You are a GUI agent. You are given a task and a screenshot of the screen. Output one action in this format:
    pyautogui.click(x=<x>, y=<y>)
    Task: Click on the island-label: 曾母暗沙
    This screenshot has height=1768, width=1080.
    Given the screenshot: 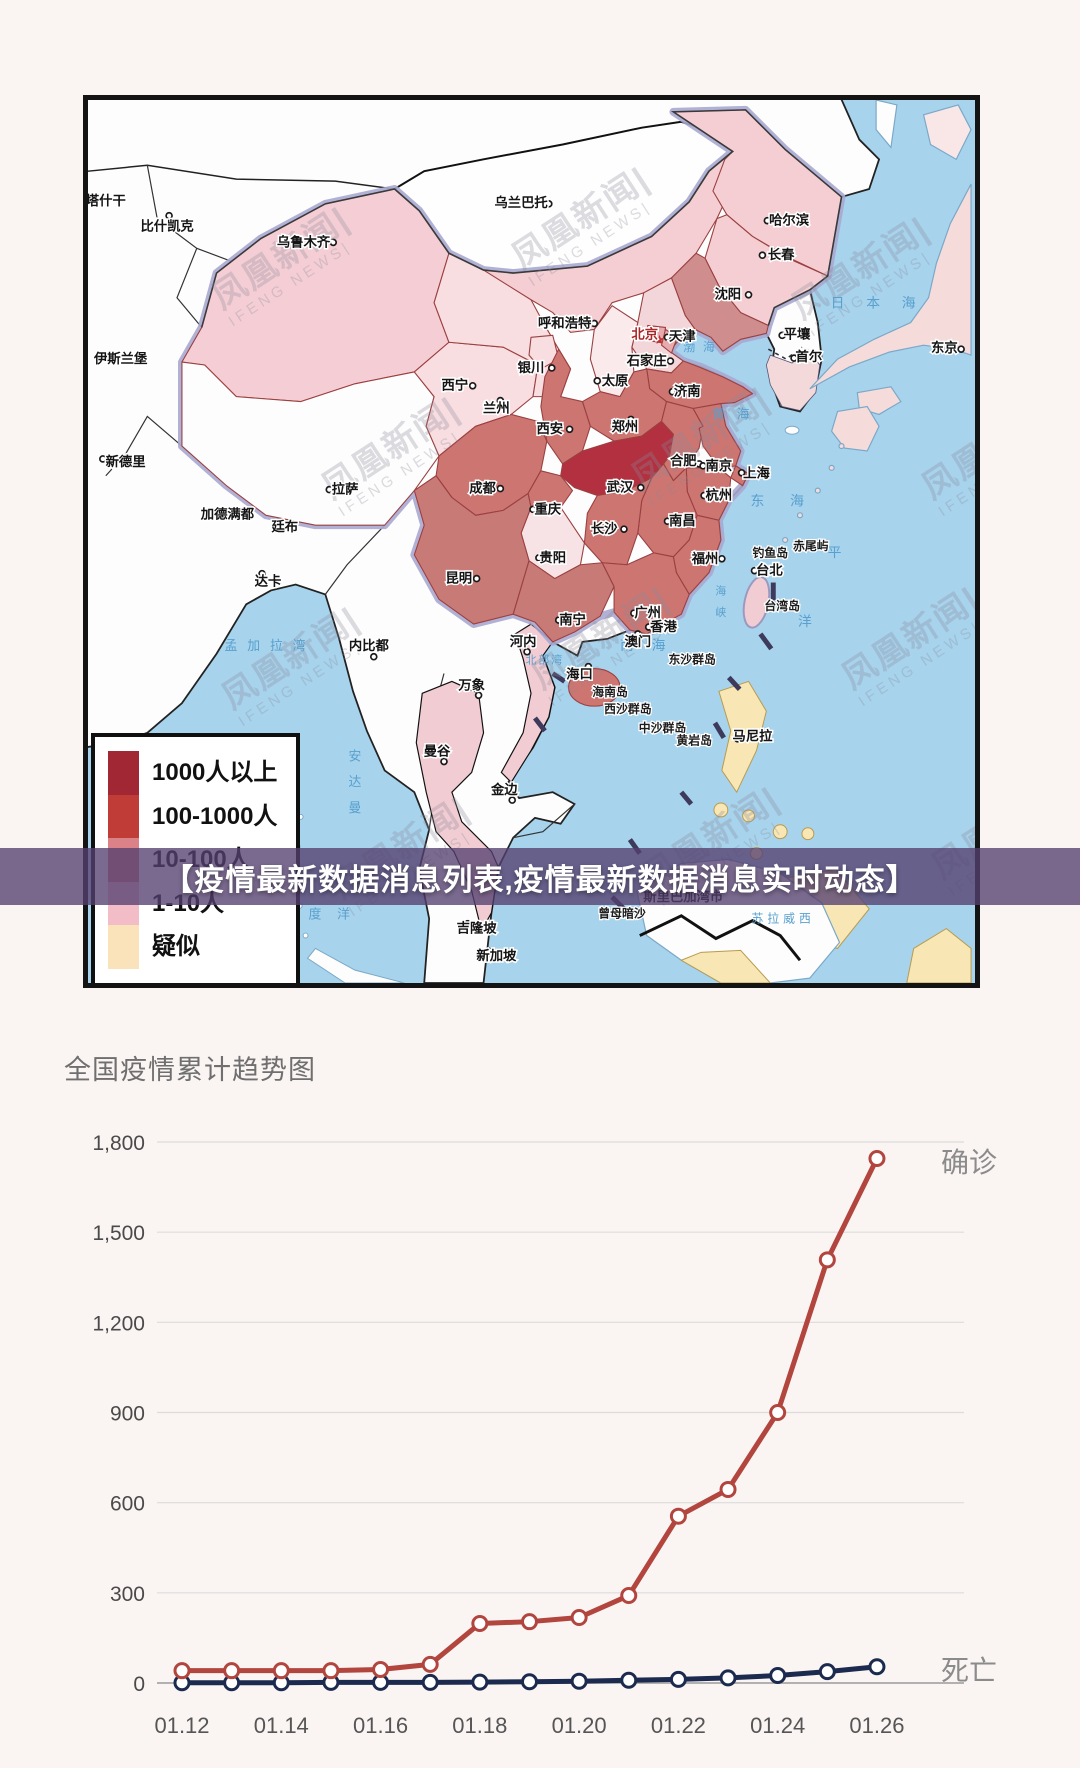 What is the action you would take?
    pyautogui.click(x=622, y=914)
    